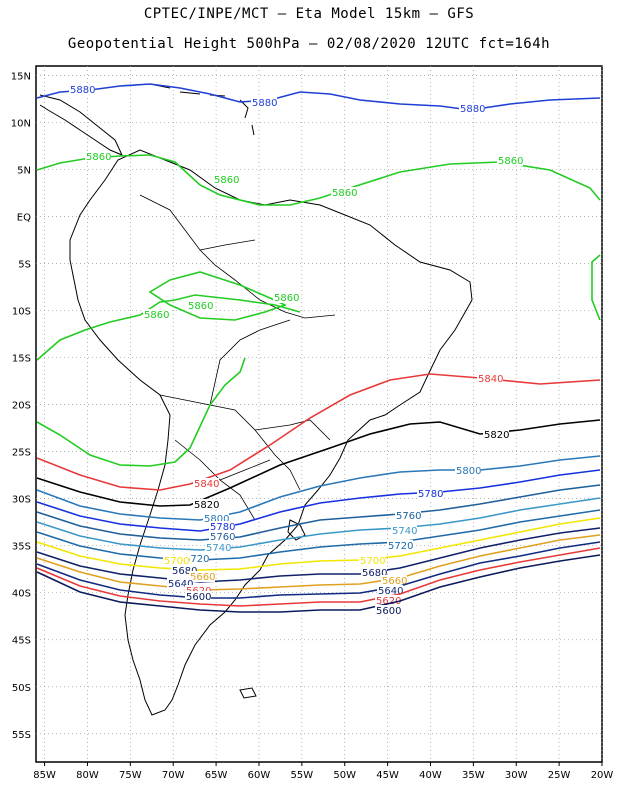 The width and height of the screenshot is (618, 800). Describe the element at coordinates (24, 217) in the screenshot. I see `lat-tick-label: EQ` at that location.